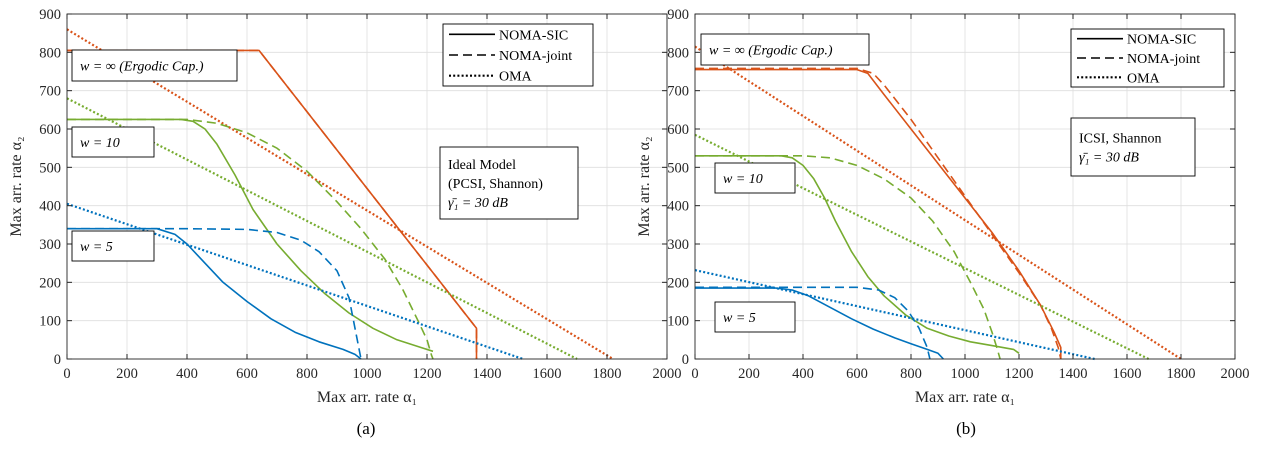  I want to click on series-line-w_10-solid, so click(857, 254).